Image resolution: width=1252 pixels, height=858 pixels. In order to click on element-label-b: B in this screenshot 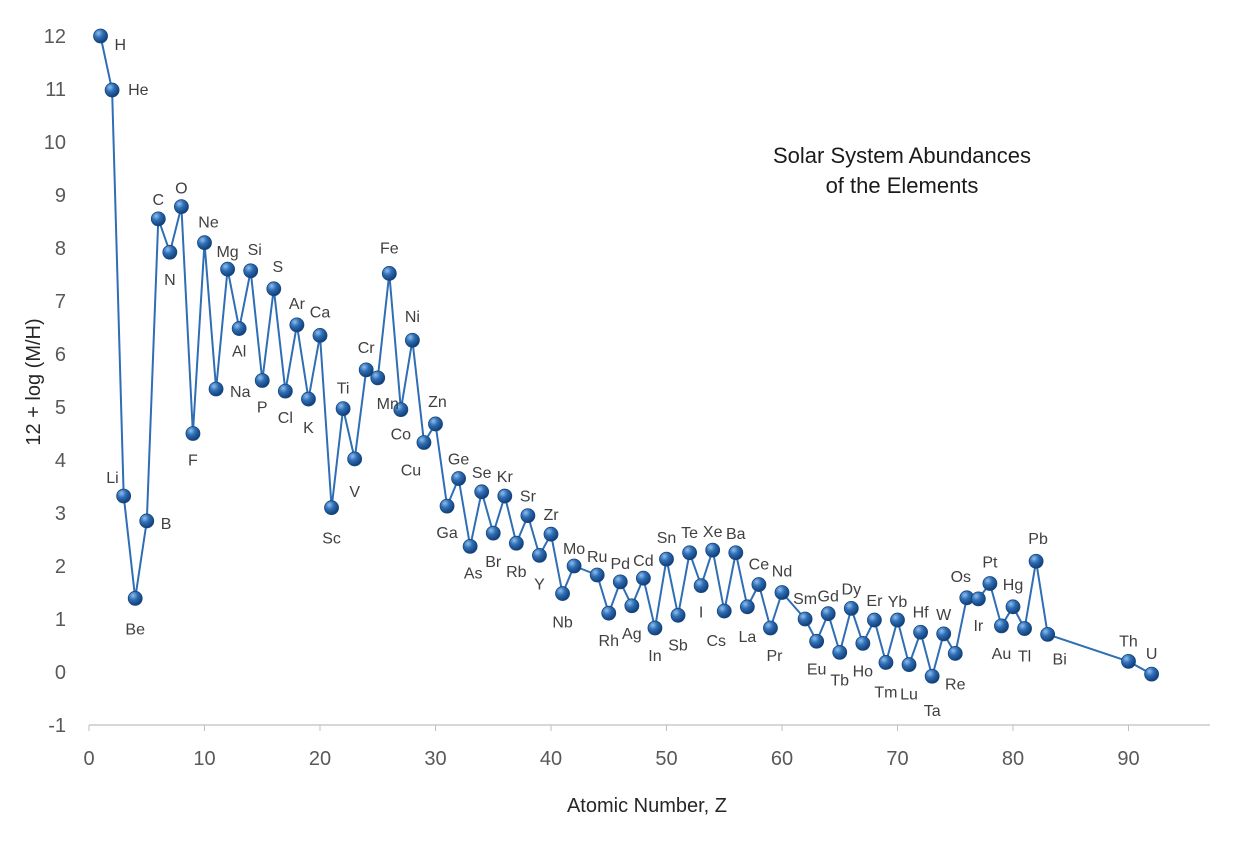, I will do `click(166, 524)`.